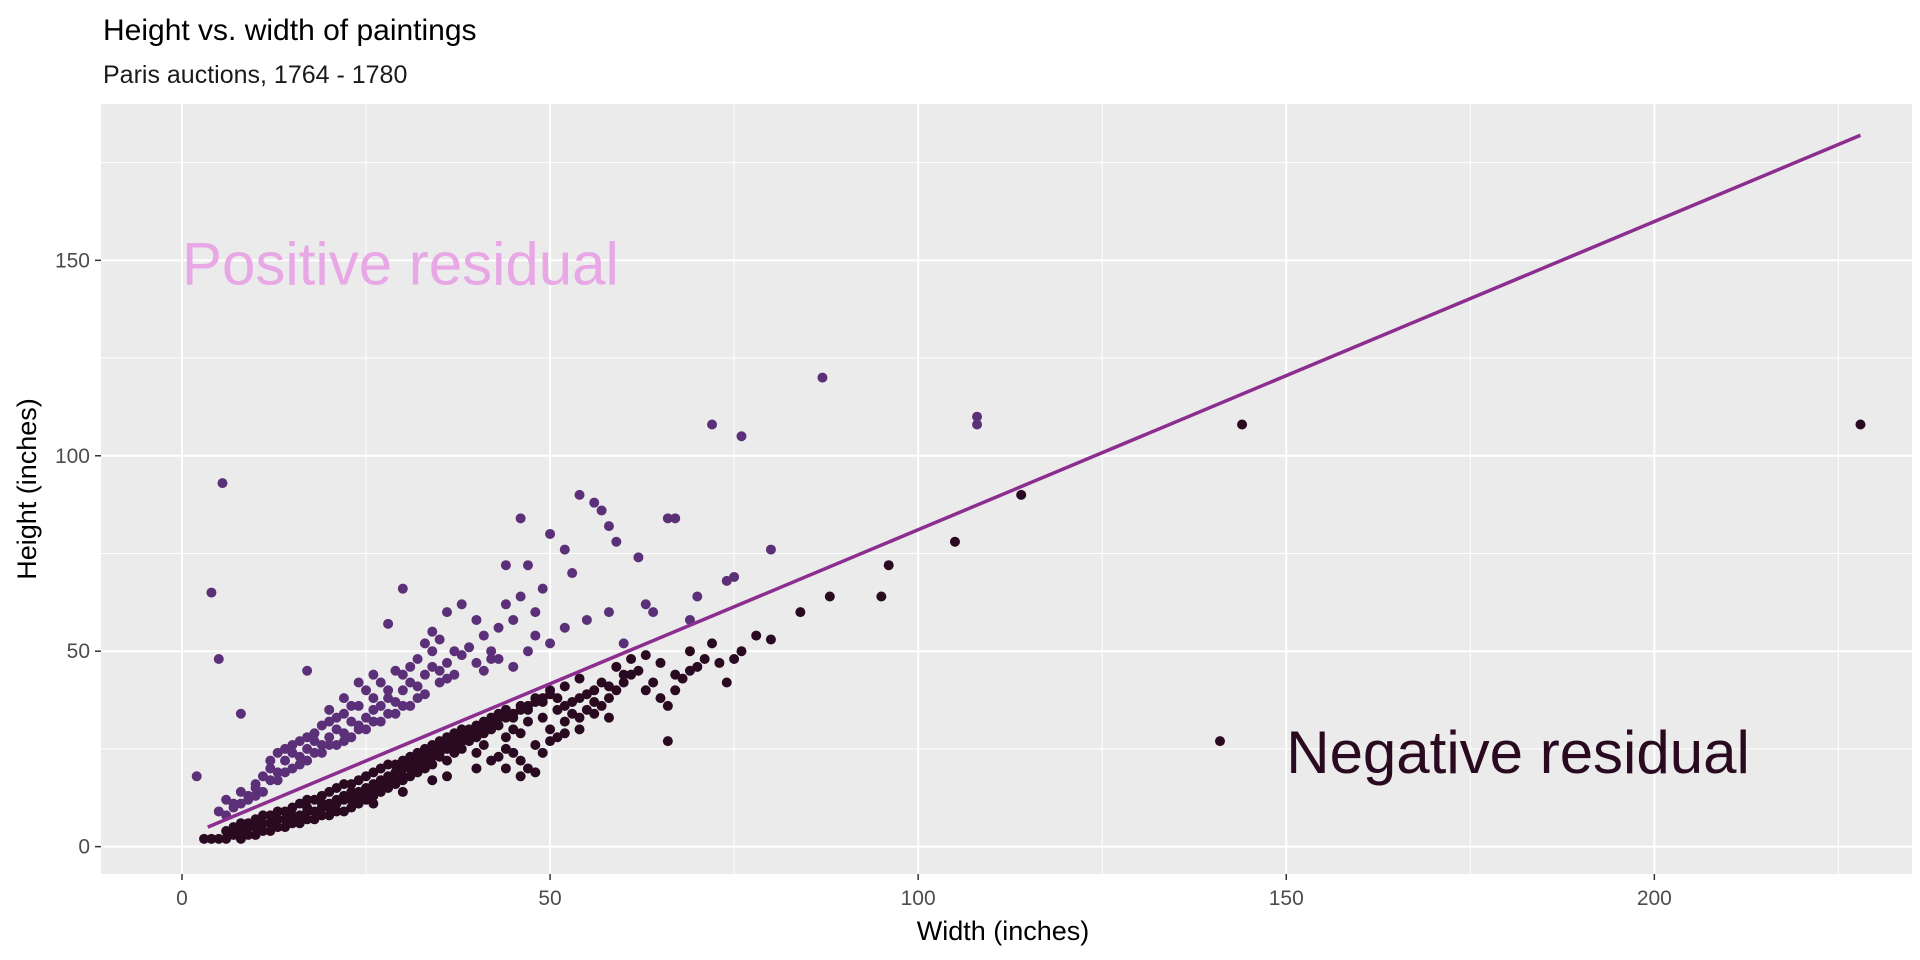 This screenshot has height=960, width=1920. What do you see at coordinates (182, 898) in the screenshot?
I see `x-tick-label: 0` at bounding box center [182, 898].